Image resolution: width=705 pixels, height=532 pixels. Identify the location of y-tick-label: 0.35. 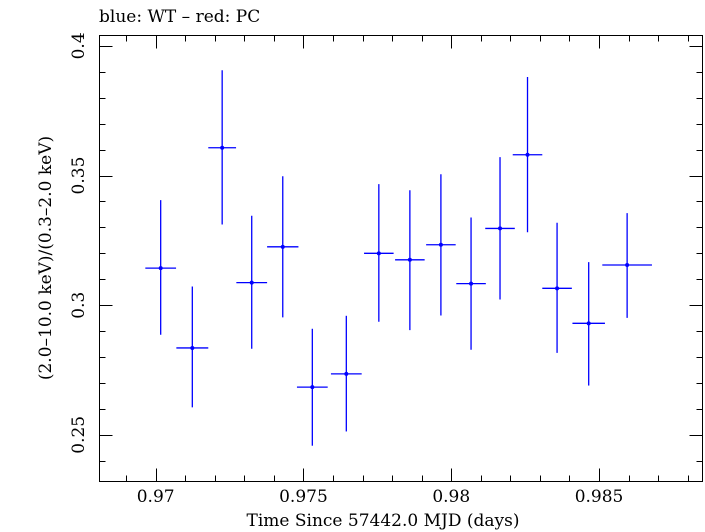
(79, 176).